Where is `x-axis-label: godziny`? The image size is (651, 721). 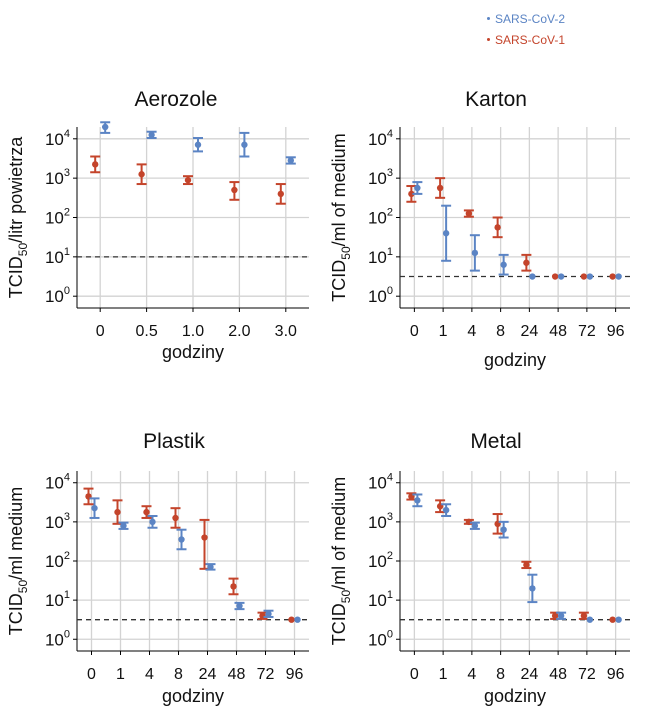
x-axis-label: godziny is located at coordinates (193, 696).